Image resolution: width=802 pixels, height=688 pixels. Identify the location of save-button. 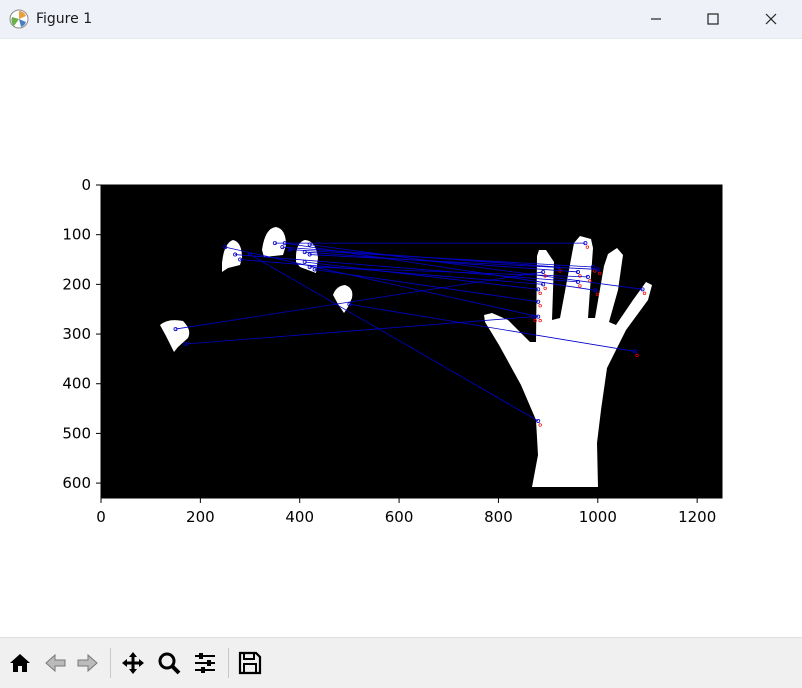
(250, 663).